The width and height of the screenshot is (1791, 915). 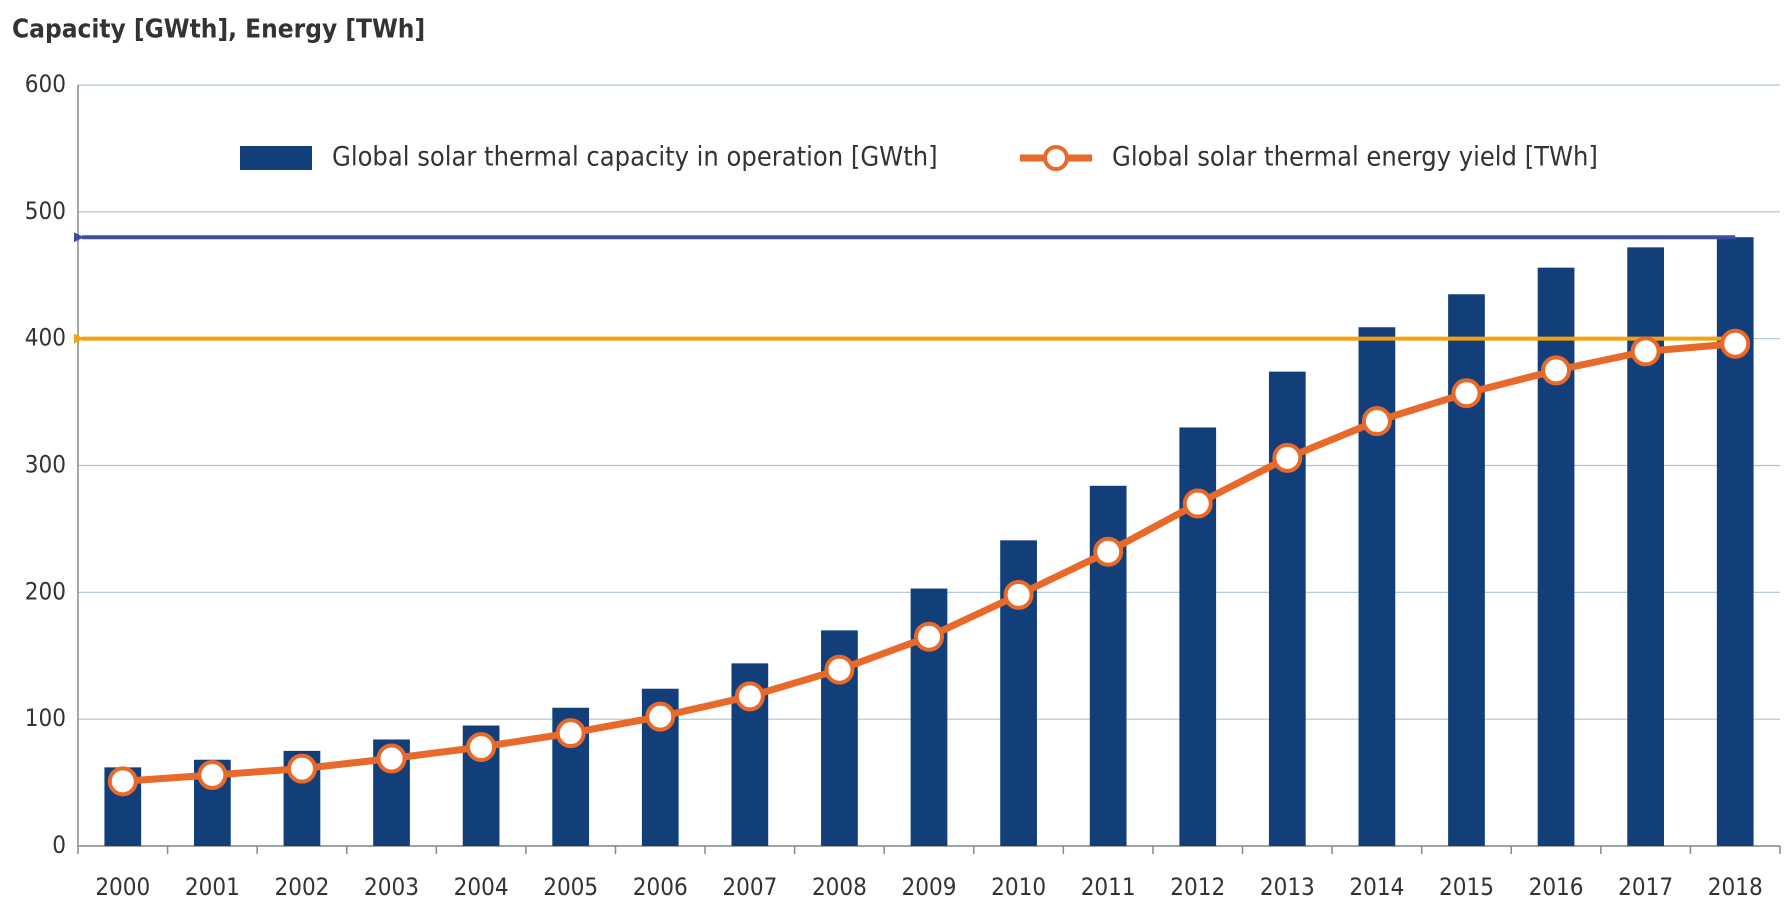 I want to click on x-tick-label: 2008, so click(x=839, y=887).